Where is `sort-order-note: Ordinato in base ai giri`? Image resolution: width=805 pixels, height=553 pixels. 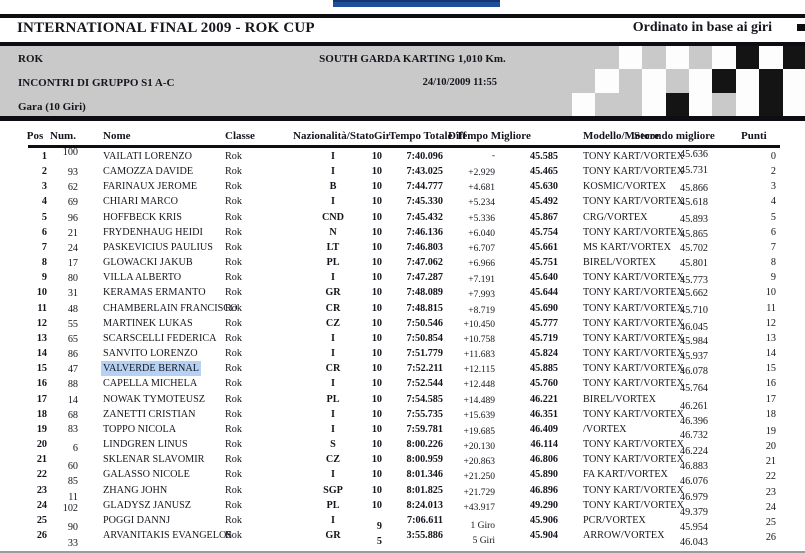 sort-order-note: Ordinato in base ai giri is located at coordinates (702, 27).